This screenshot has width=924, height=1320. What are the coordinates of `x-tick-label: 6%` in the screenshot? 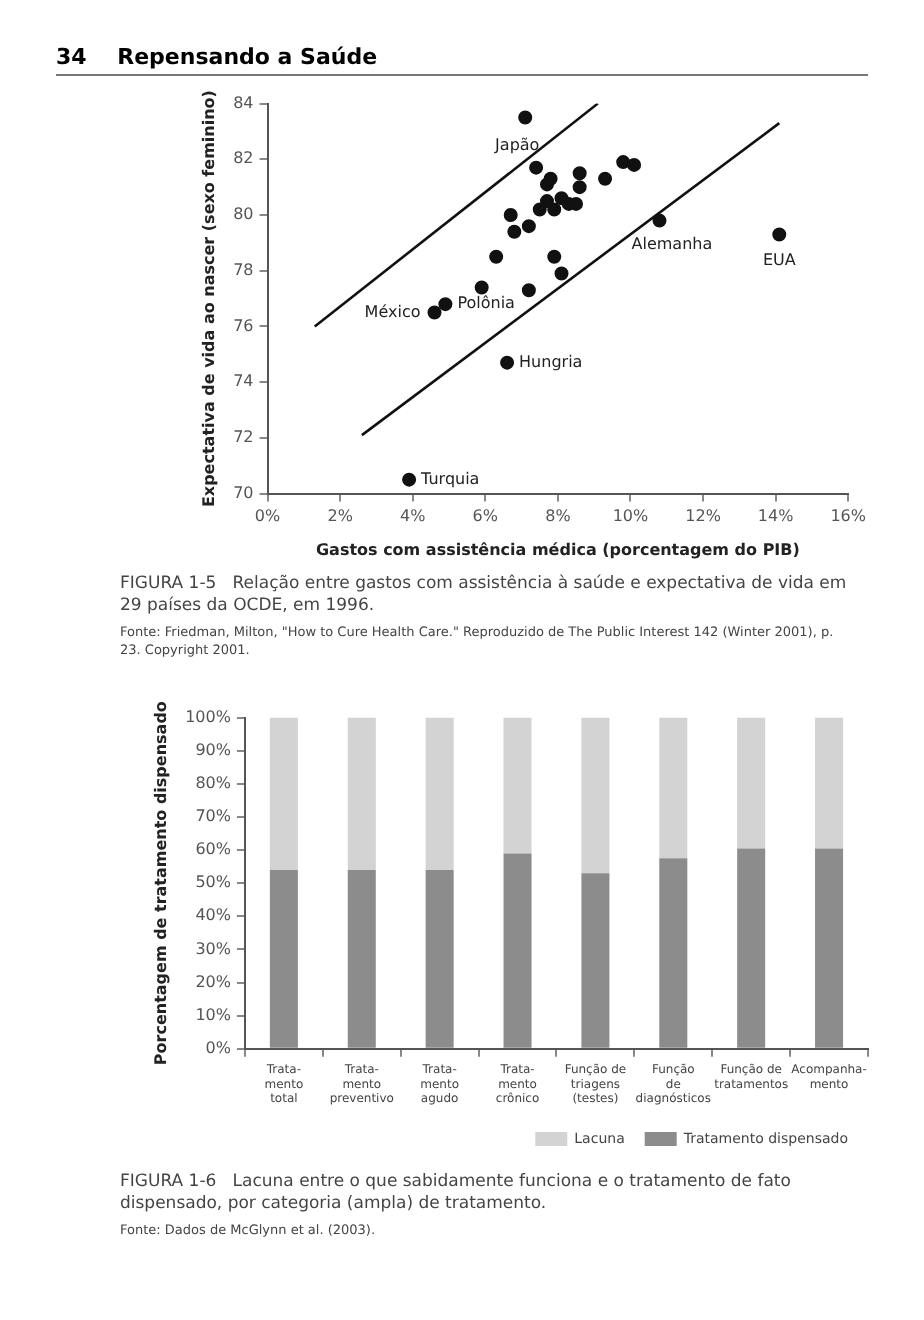 It's located at (485, 516).